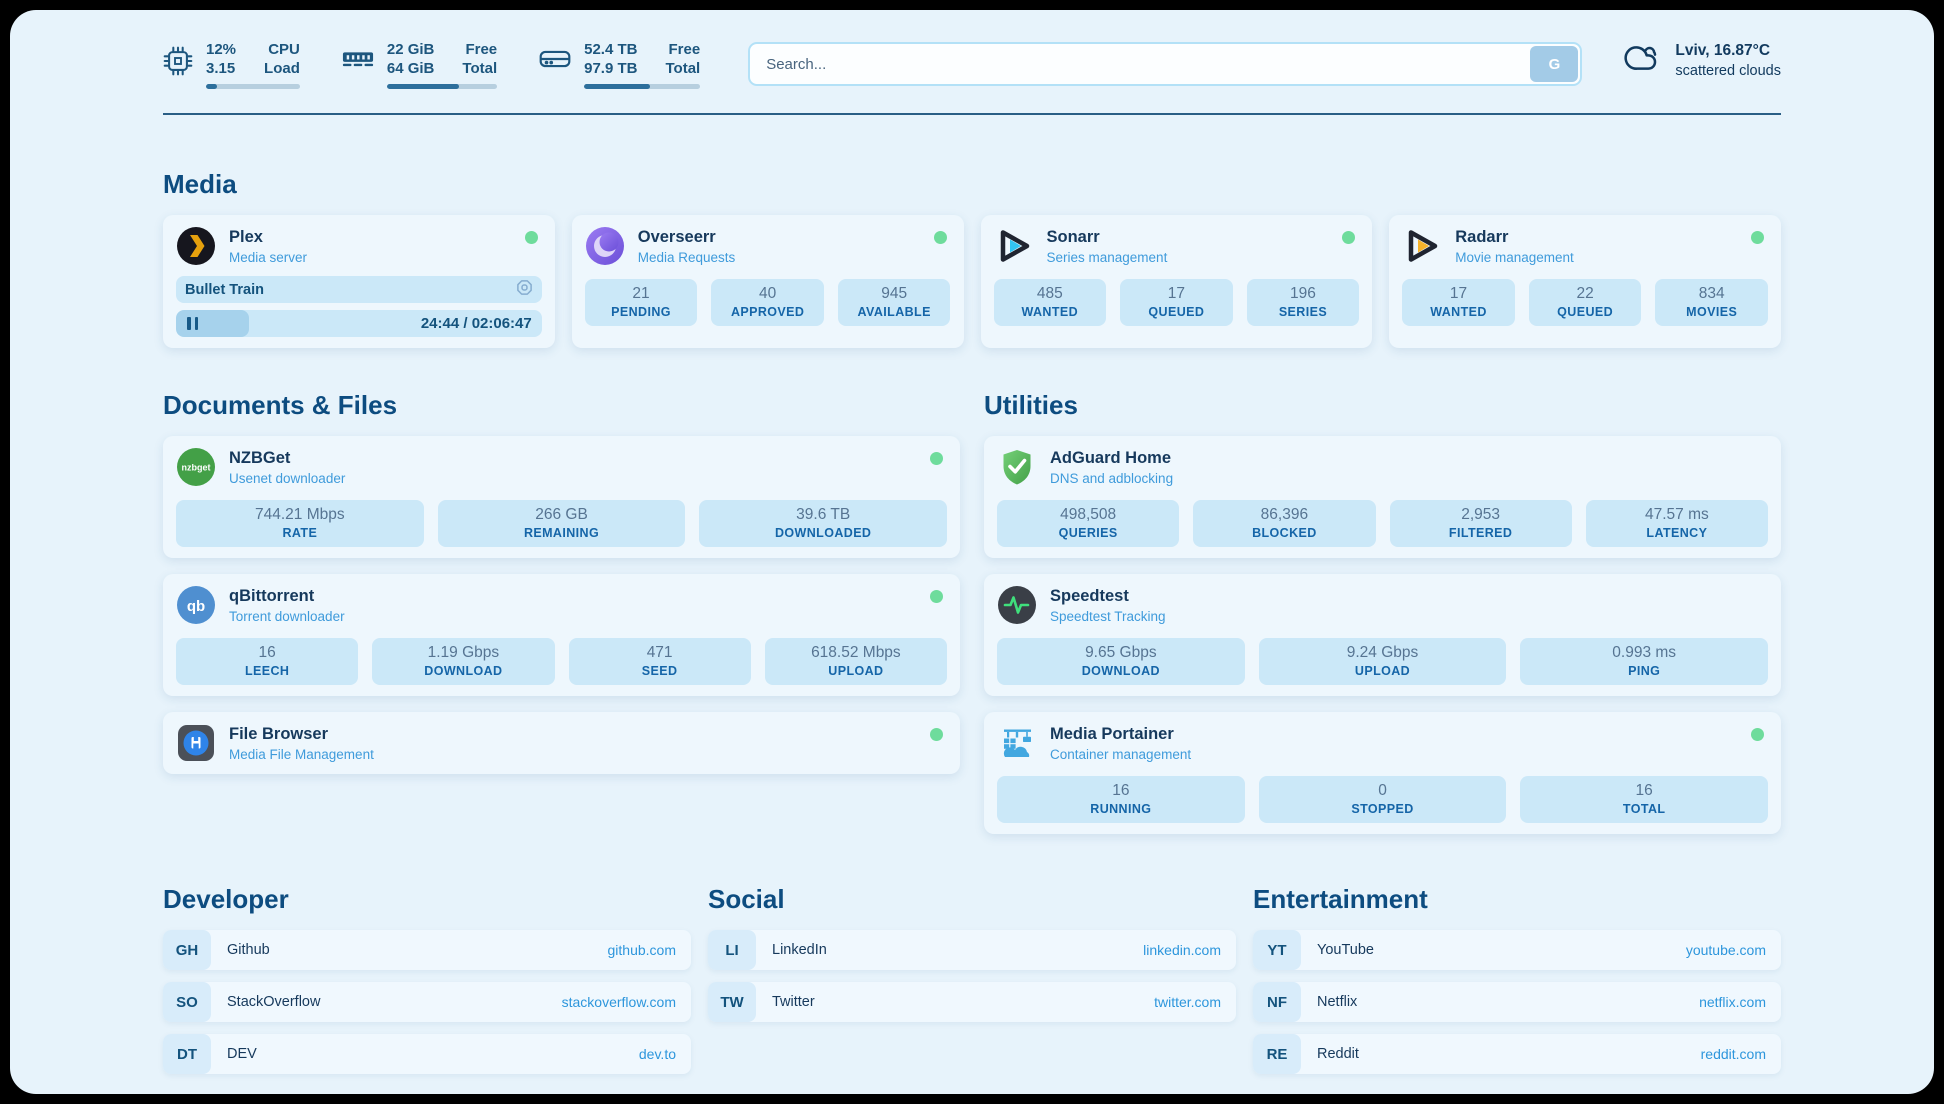  Describe the element at coordinates (657, 1054) in the screenshot. I see `bookmark-url: dev.to` at that location.